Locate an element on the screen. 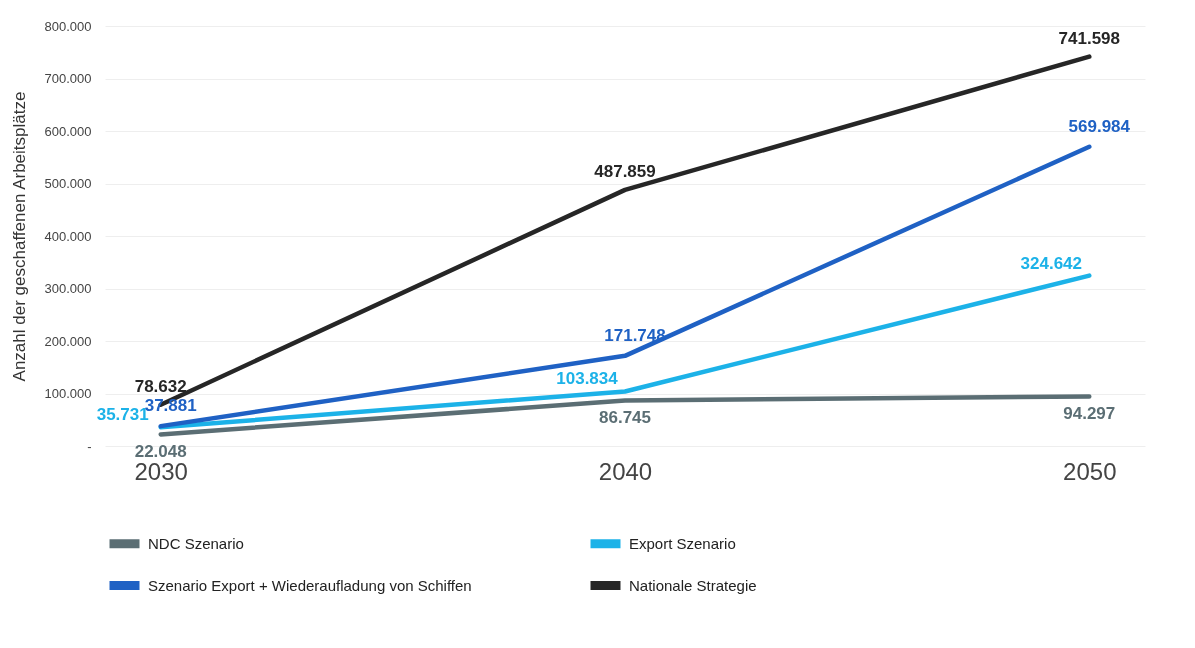 Image resolution: width=1195 pixels, height=648 pixels. y-tick-label: 500.000 is located at coordinates (68, 183).